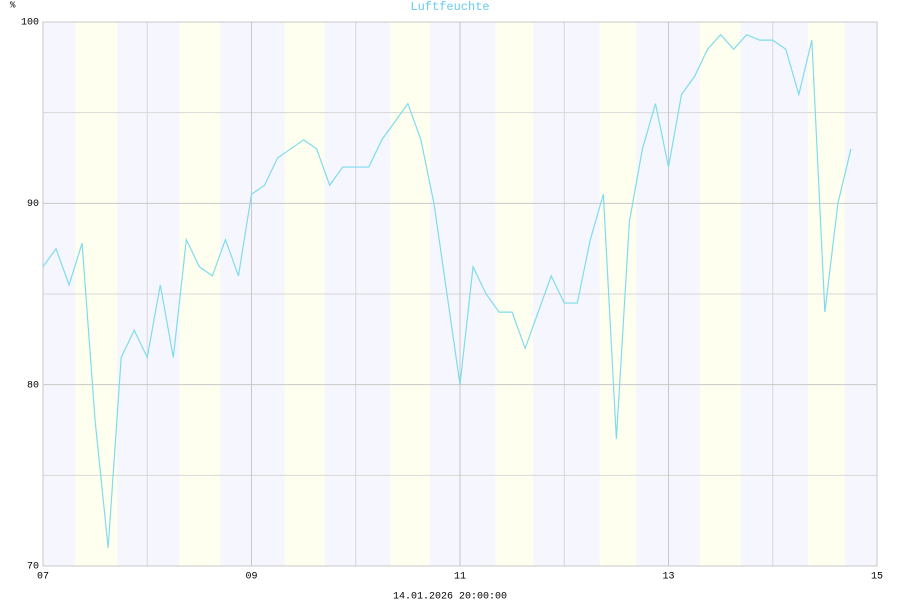 Image resolution: width=900 pixels, height=600 pixels. I want to click on y-unit: %, so click(13, 5).